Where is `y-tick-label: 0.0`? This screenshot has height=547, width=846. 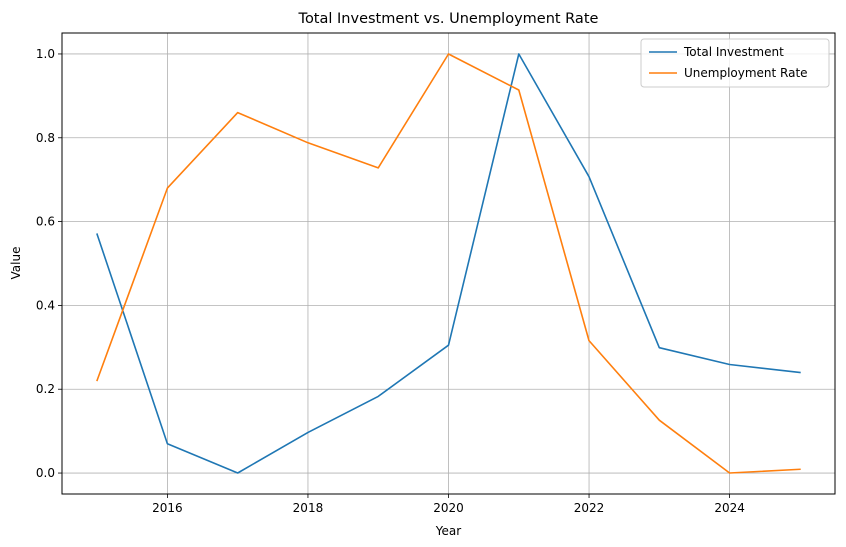 y-tick-label: 0.0 is located at coordinates (45, 473).